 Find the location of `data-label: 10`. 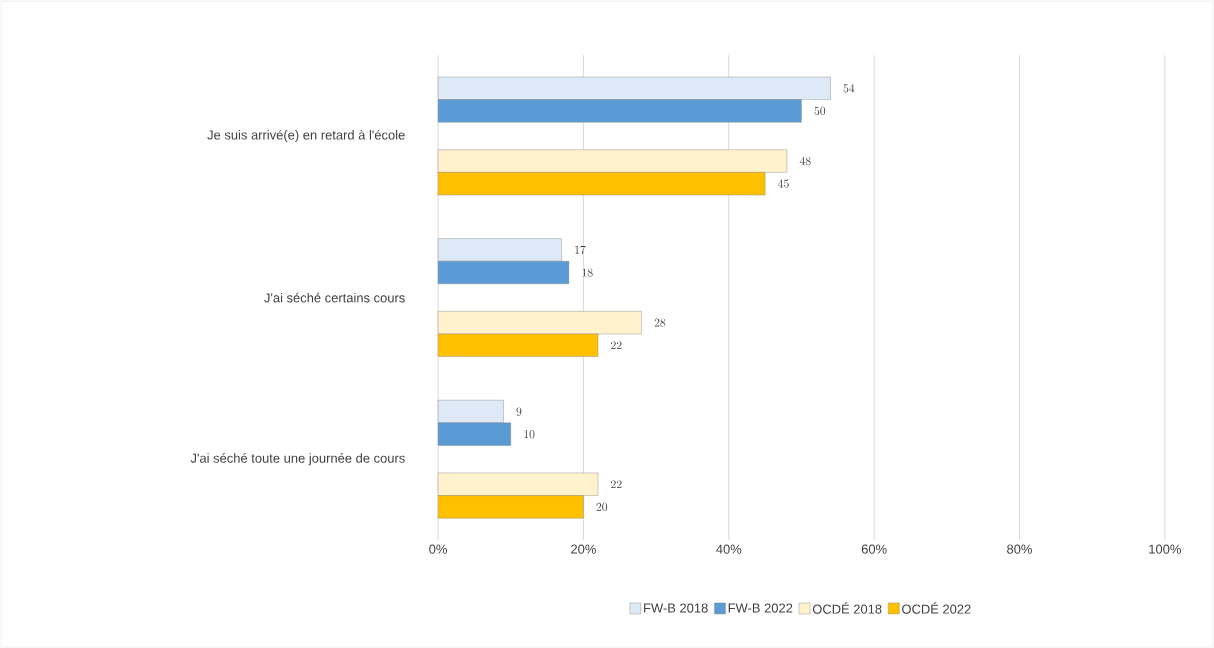

data-label: 10 is located at coordinates (529, 434).